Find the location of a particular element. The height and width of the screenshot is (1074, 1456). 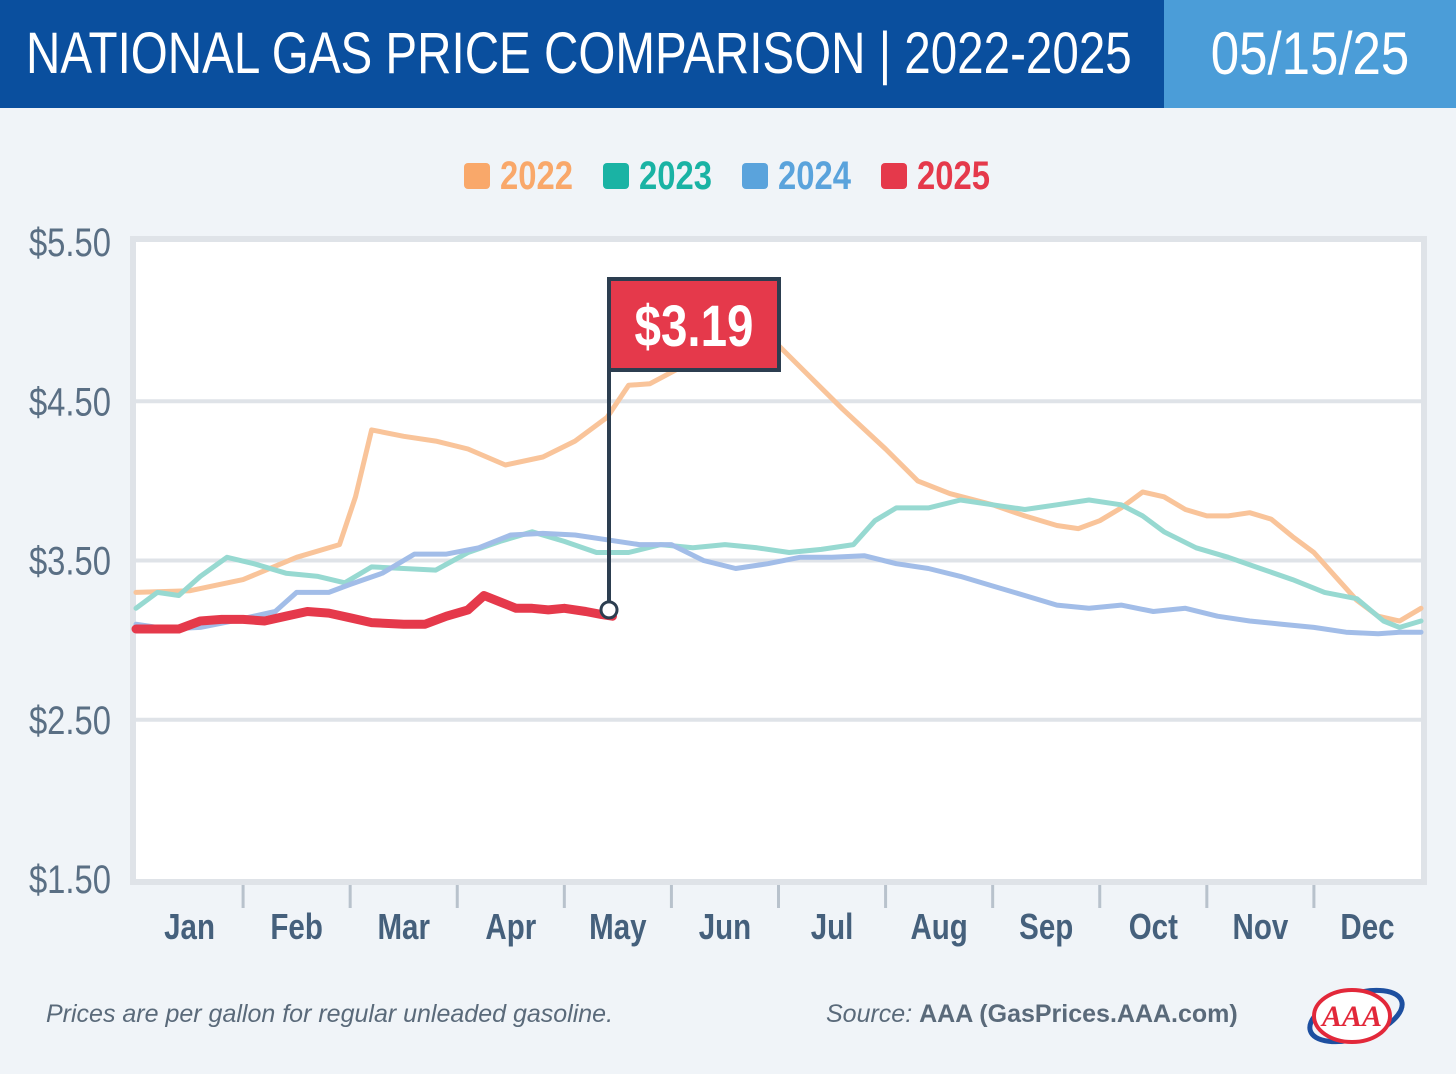

series-line-2025 is located at coordinates (374, 612).